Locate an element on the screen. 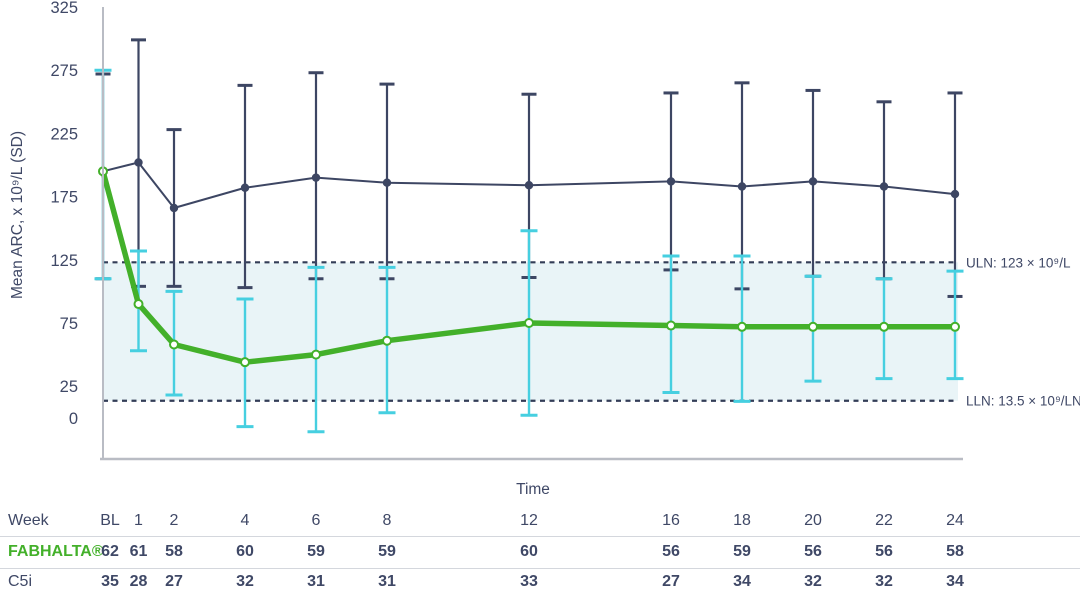 Image resolution: width=1080 pixels, height=596 pixels. uln-label: ULN: 123 × 10⁹/L is located at coordinates (1018, 262).